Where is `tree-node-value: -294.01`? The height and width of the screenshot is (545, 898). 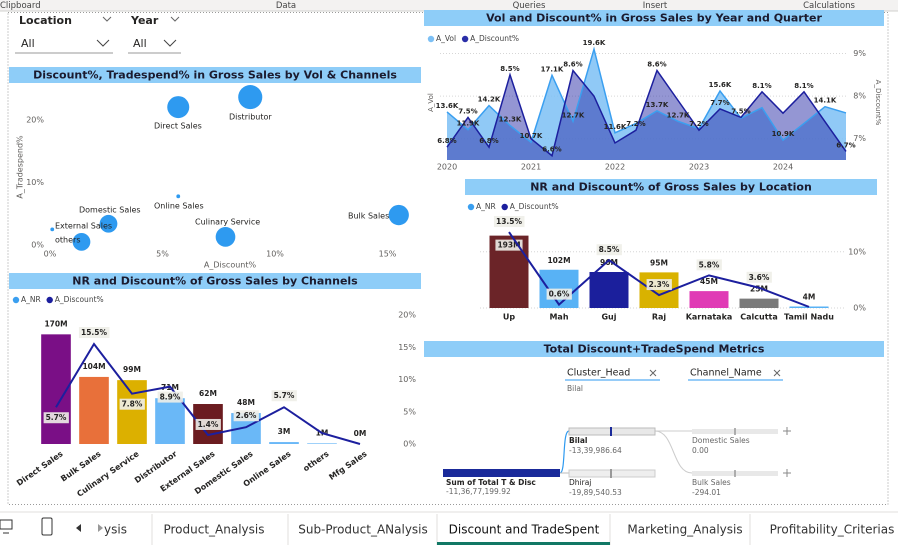
tree-node-value: -294.01 is located at coordinates (706, 492).